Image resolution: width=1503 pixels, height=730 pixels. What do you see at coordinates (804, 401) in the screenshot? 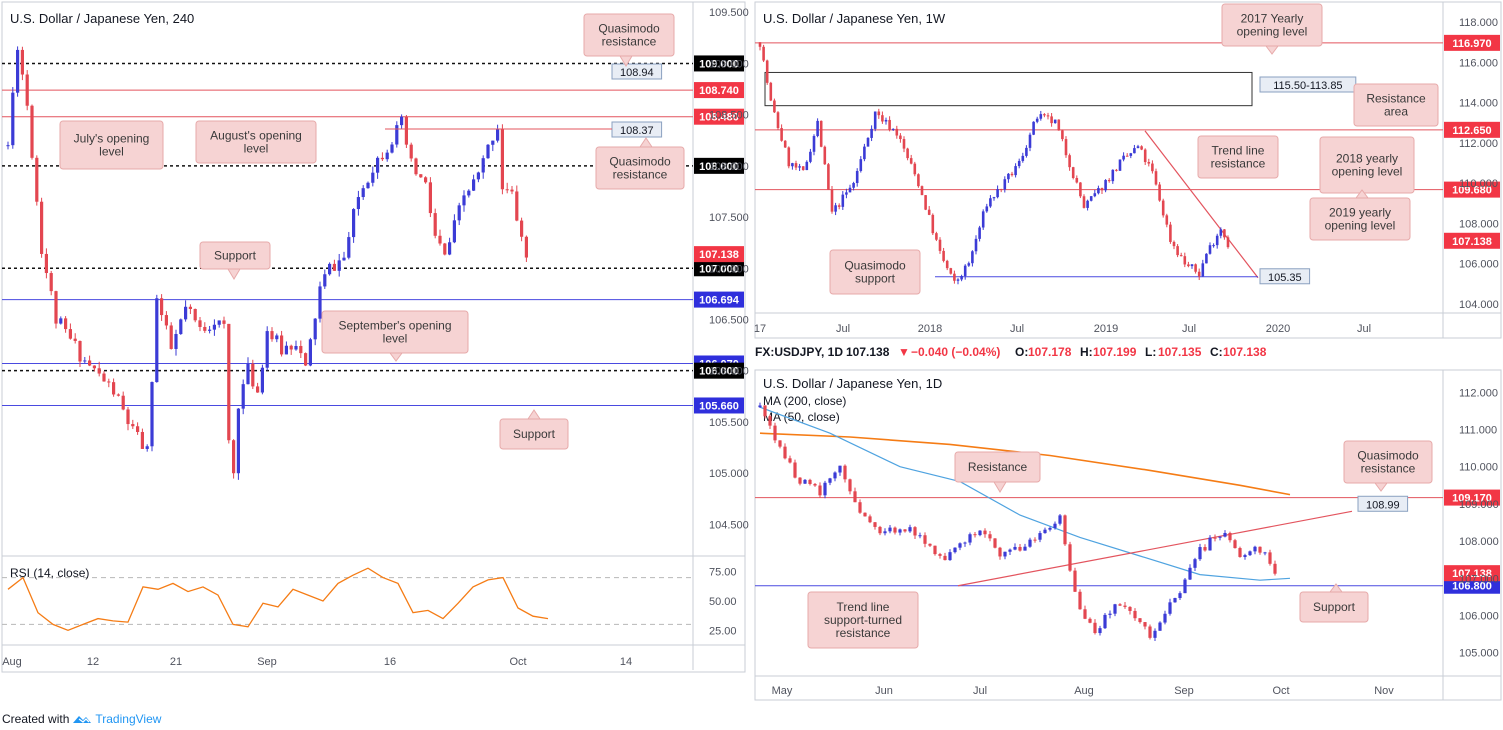
I see `daily-ma200-label: MA (200, close)` at bounding box center [804, 401].